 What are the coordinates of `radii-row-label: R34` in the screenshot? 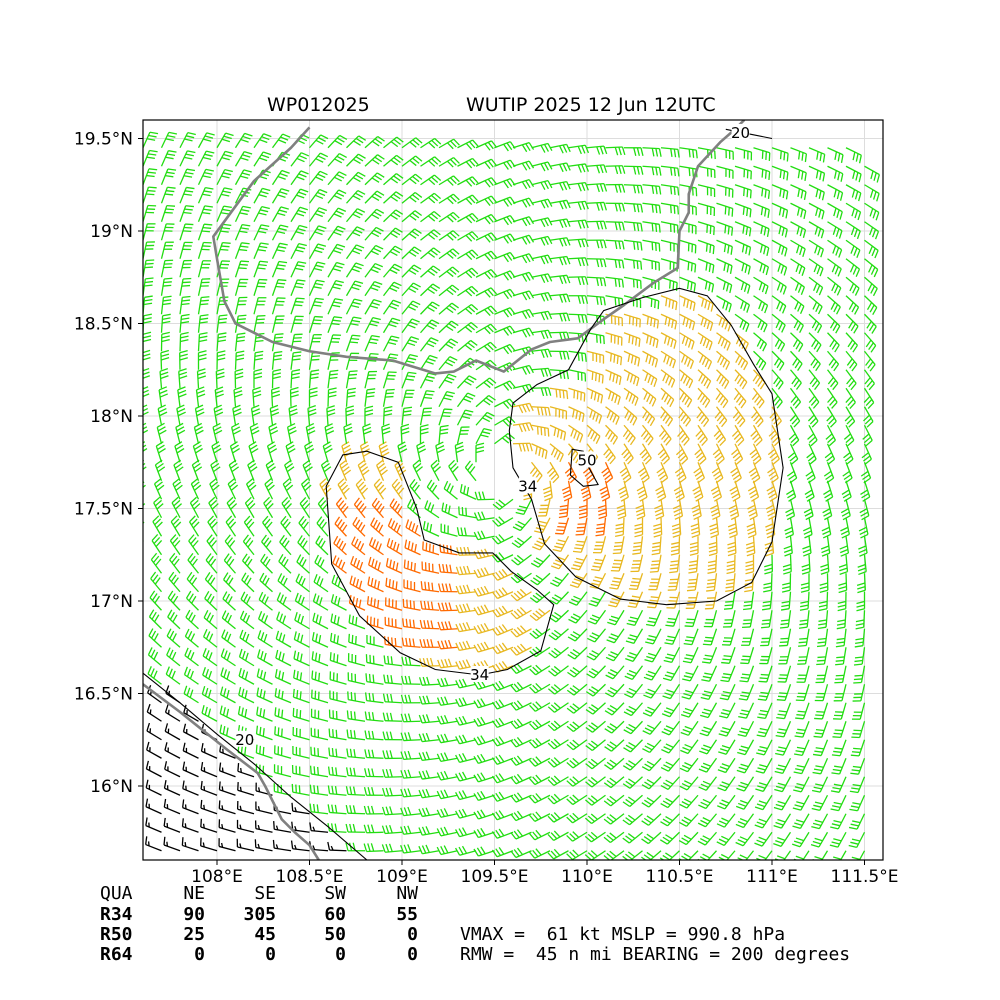 It's located at (116, 914).